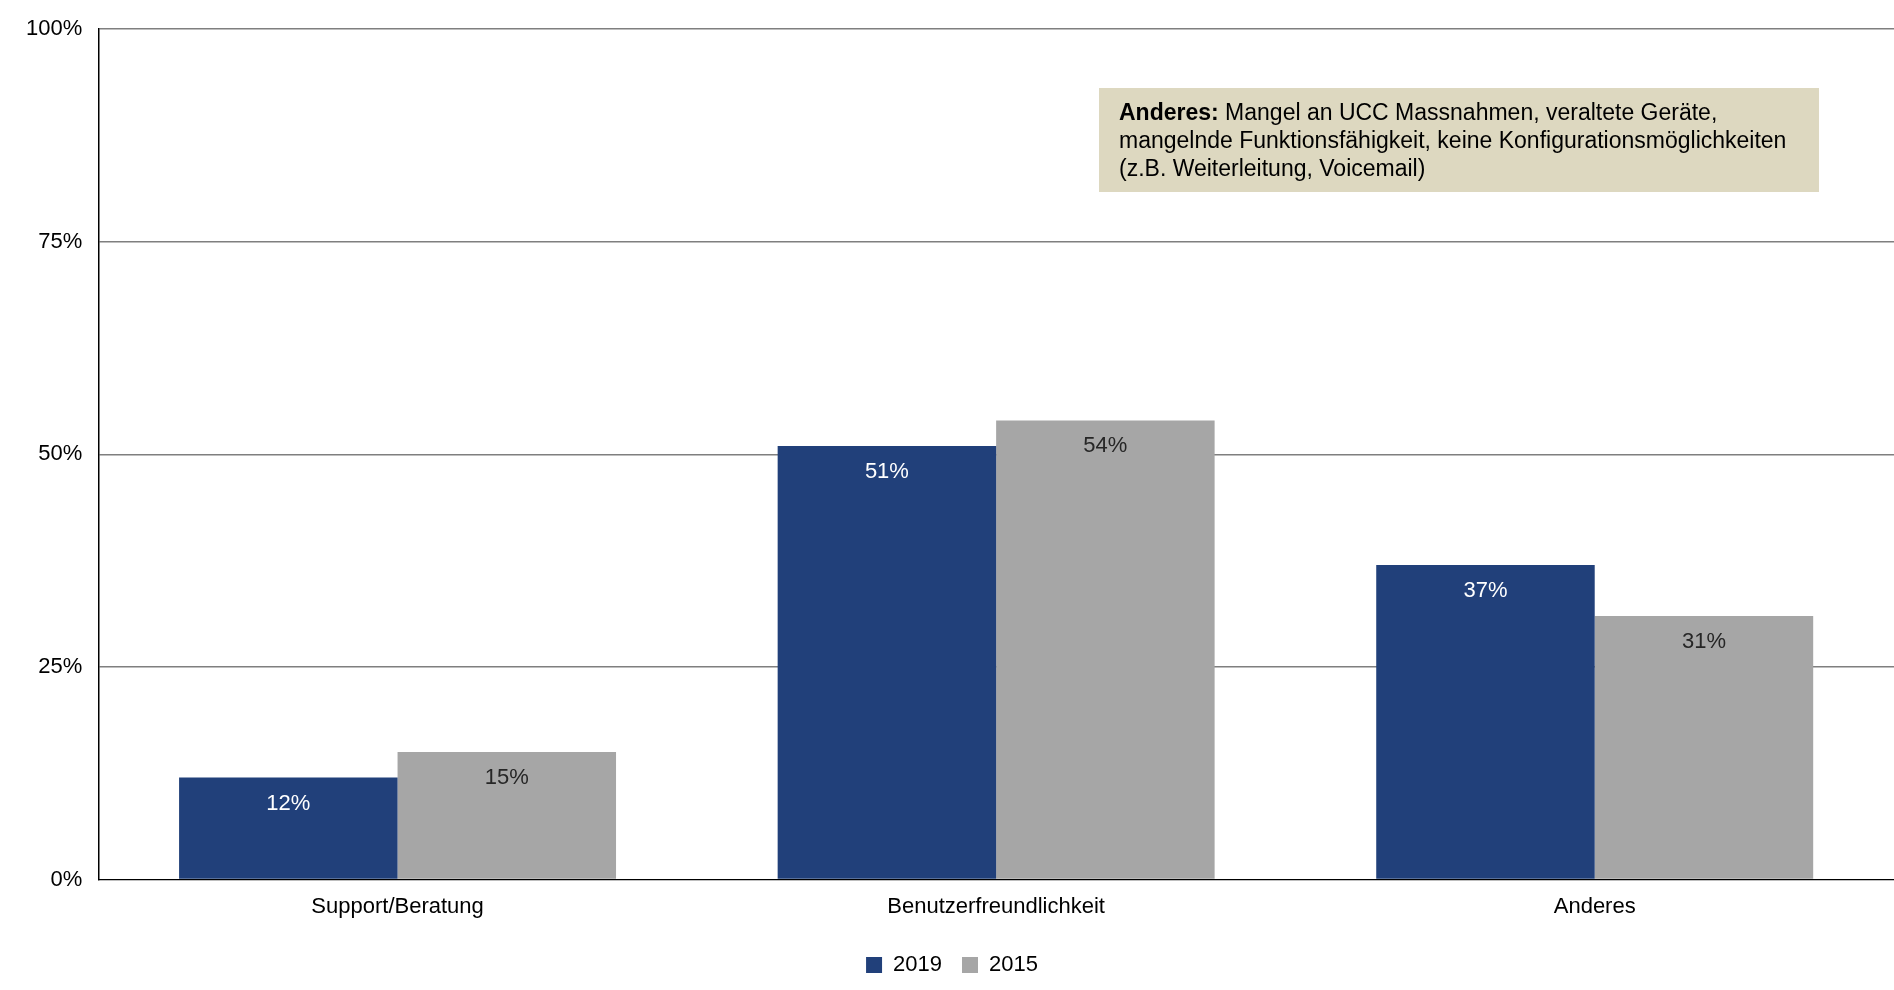 The height and width of the screenshot is (990, 1894). Describe the element at coordinates (1485, 590) in the screenshot. I see `data-label: 37%` at that location.